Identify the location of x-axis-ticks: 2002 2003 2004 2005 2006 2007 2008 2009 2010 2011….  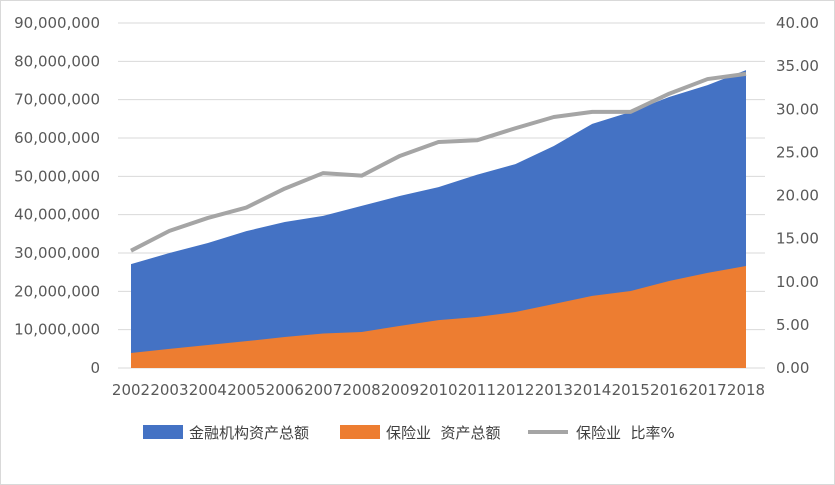
(438, 390).